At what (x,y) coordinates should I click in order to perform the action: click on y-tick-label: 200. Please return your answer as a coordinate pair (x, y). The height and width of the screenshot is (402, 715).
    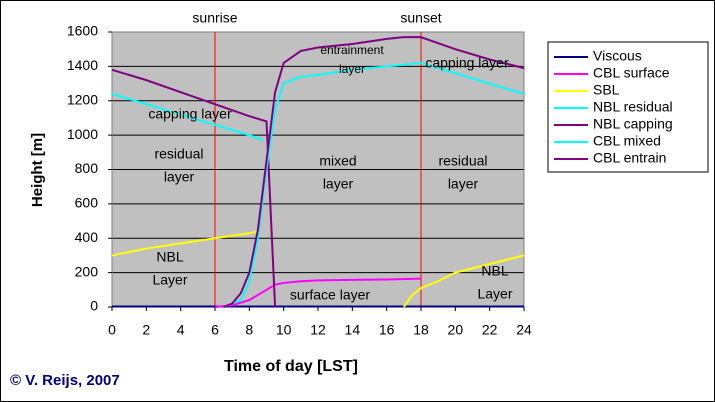
    Looking at the image, I should click on (87, 271).